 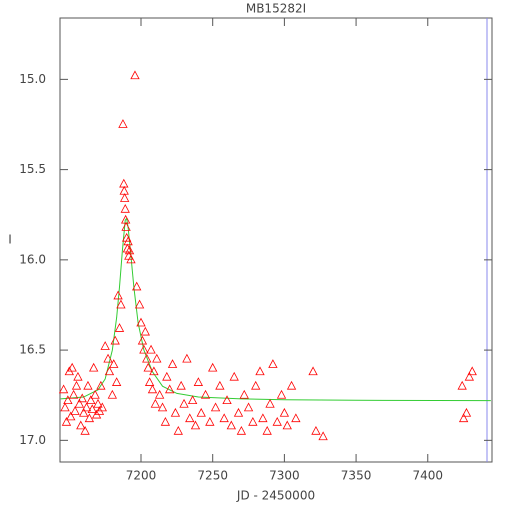 I want to click on y-tick-label: 15.5, so click(x=32, y=169).